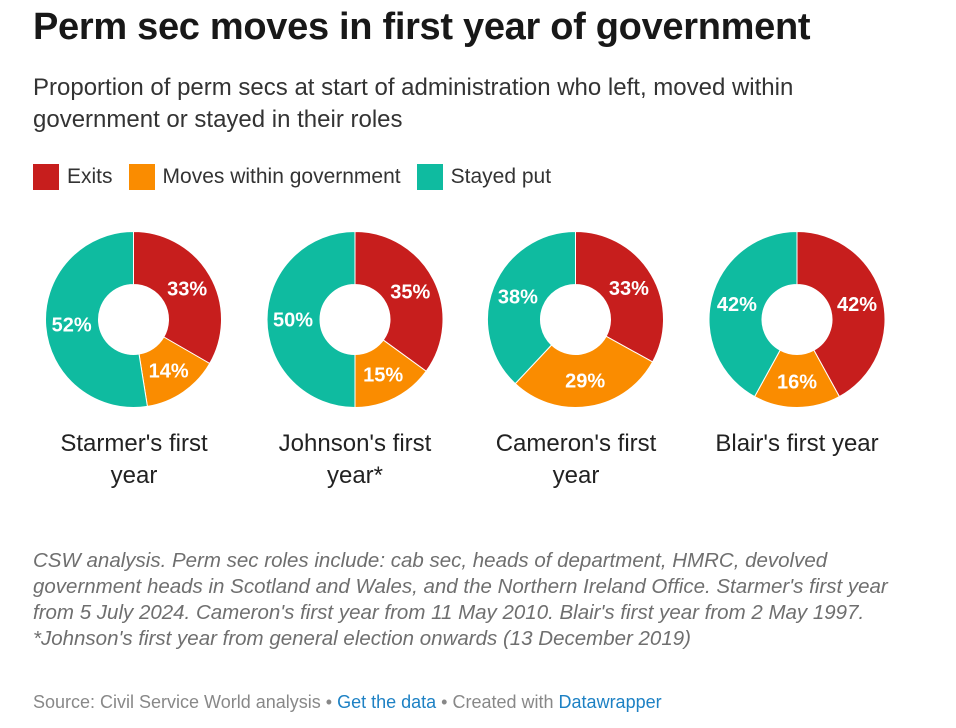 This screenshot has width=956, height=728. What do you see at coordinates (585, 382) in the screenshot?
I see `slice-value-label: 29%` at bounding box center [585, 382].